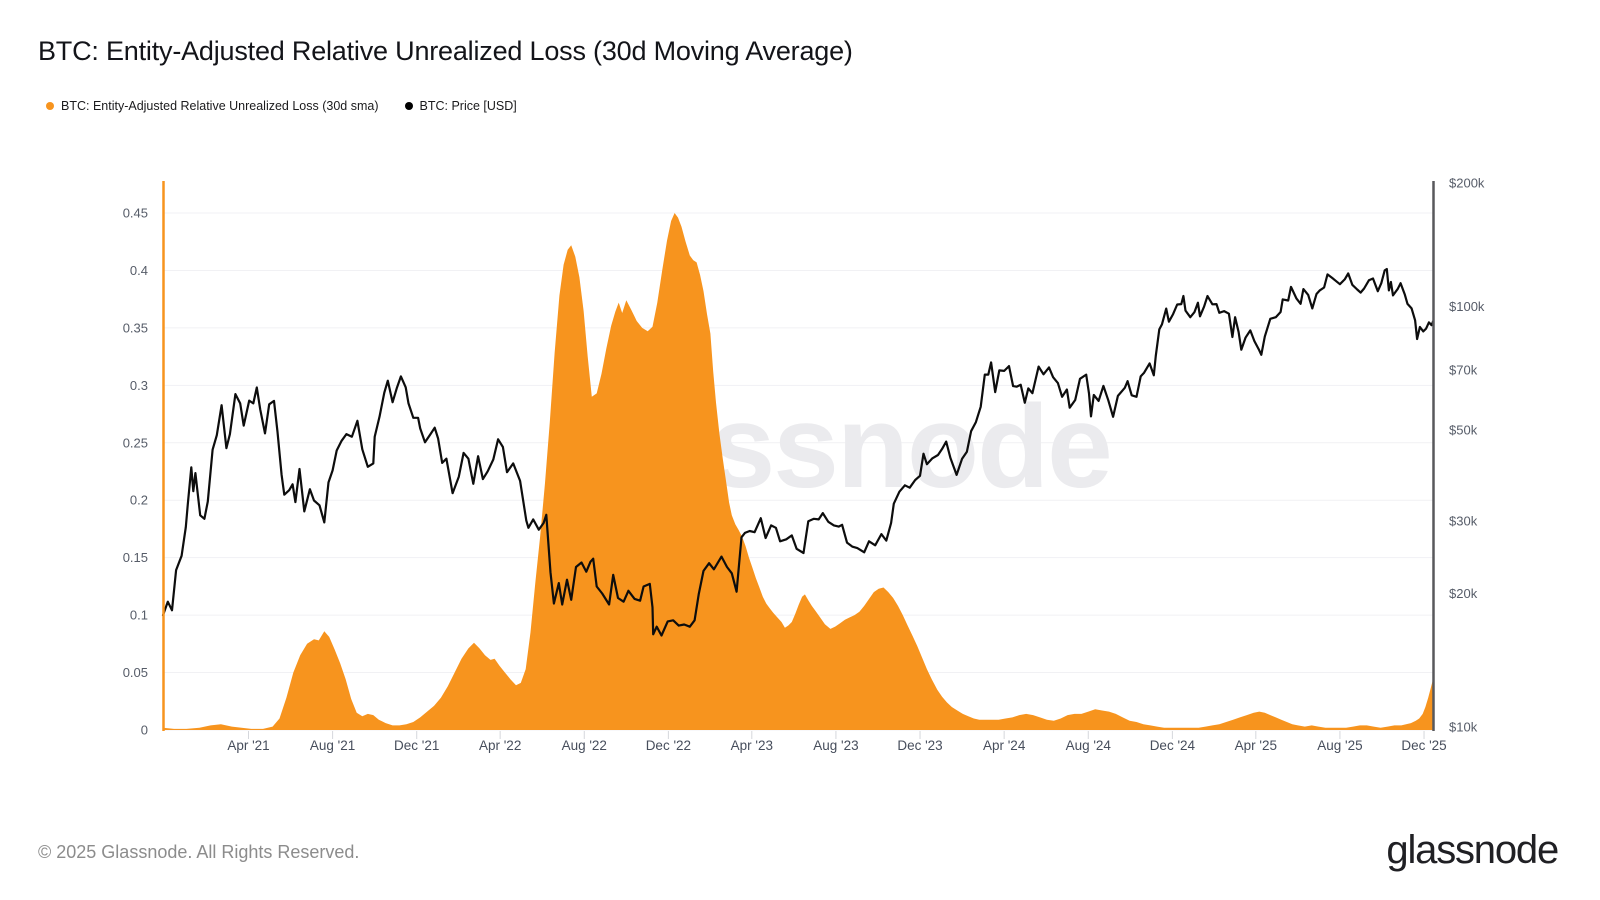 The height and width of the screenshot is (900, 1600). I want to click on copyright-text: © 2025 Glassnode. All Rights Reserved., so click(199, 852).